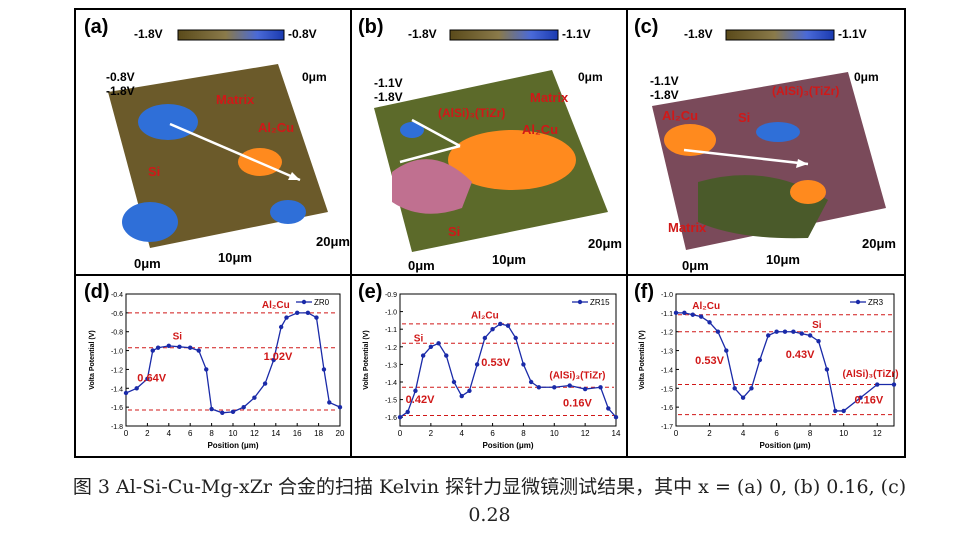 This screenshot has height=535, width=979. Describe the element at coordinates (340, 433) in the screenshot. I see `x-tick-label: 20` at that location.